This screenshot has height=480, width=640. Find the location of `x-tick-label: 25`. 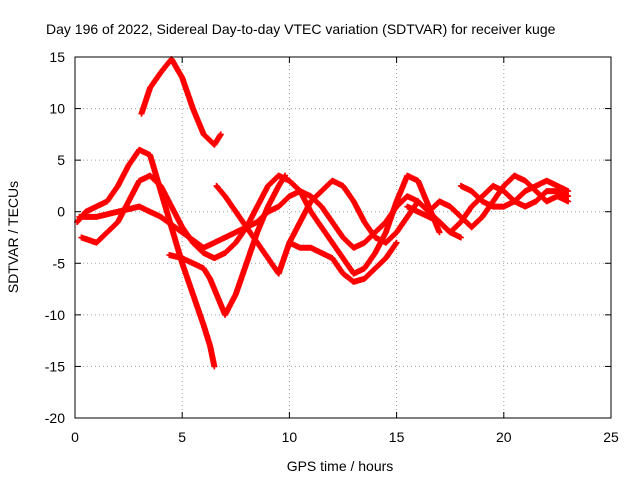

x-tick-label: 25 is located at coordinates (611, 437).